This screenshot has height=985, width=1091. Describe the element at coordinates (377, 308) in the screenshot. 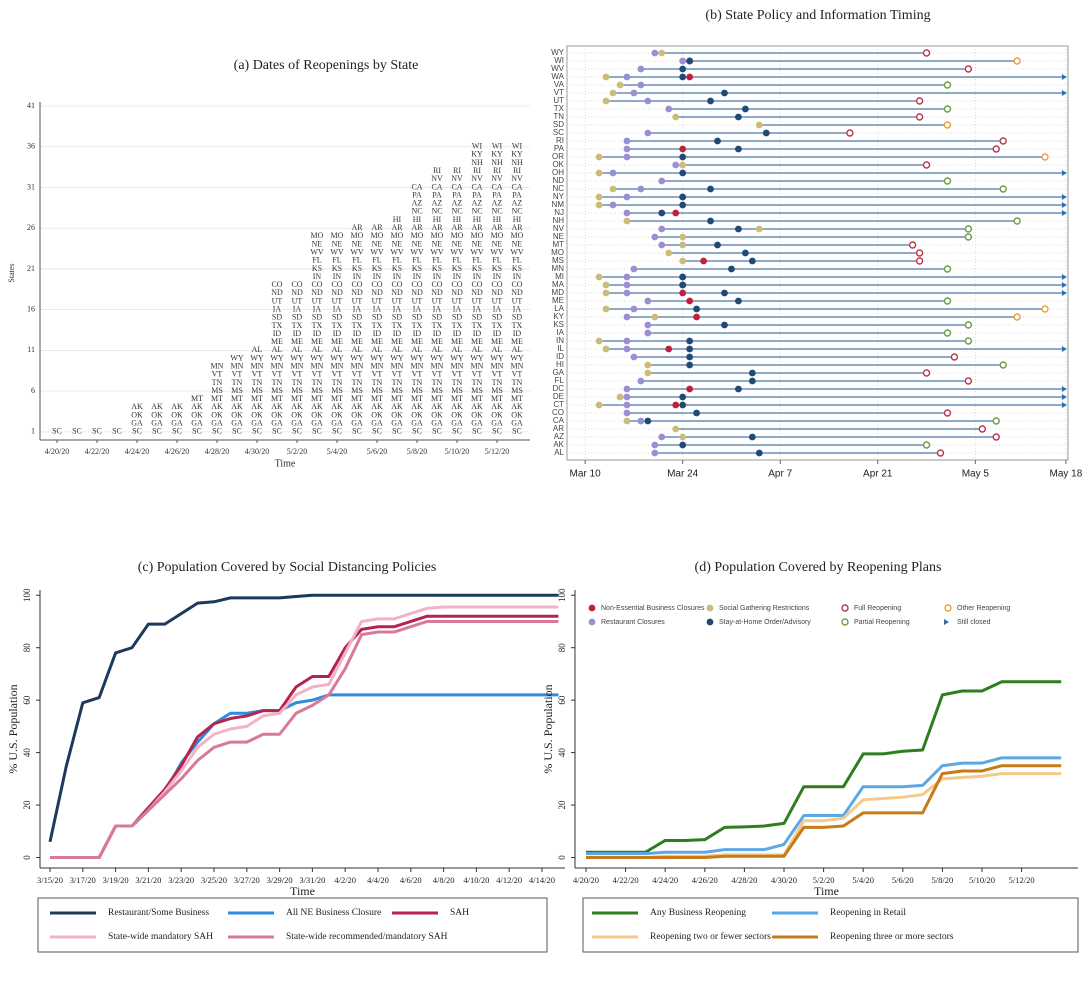

I see `state-label: IA` at that location.